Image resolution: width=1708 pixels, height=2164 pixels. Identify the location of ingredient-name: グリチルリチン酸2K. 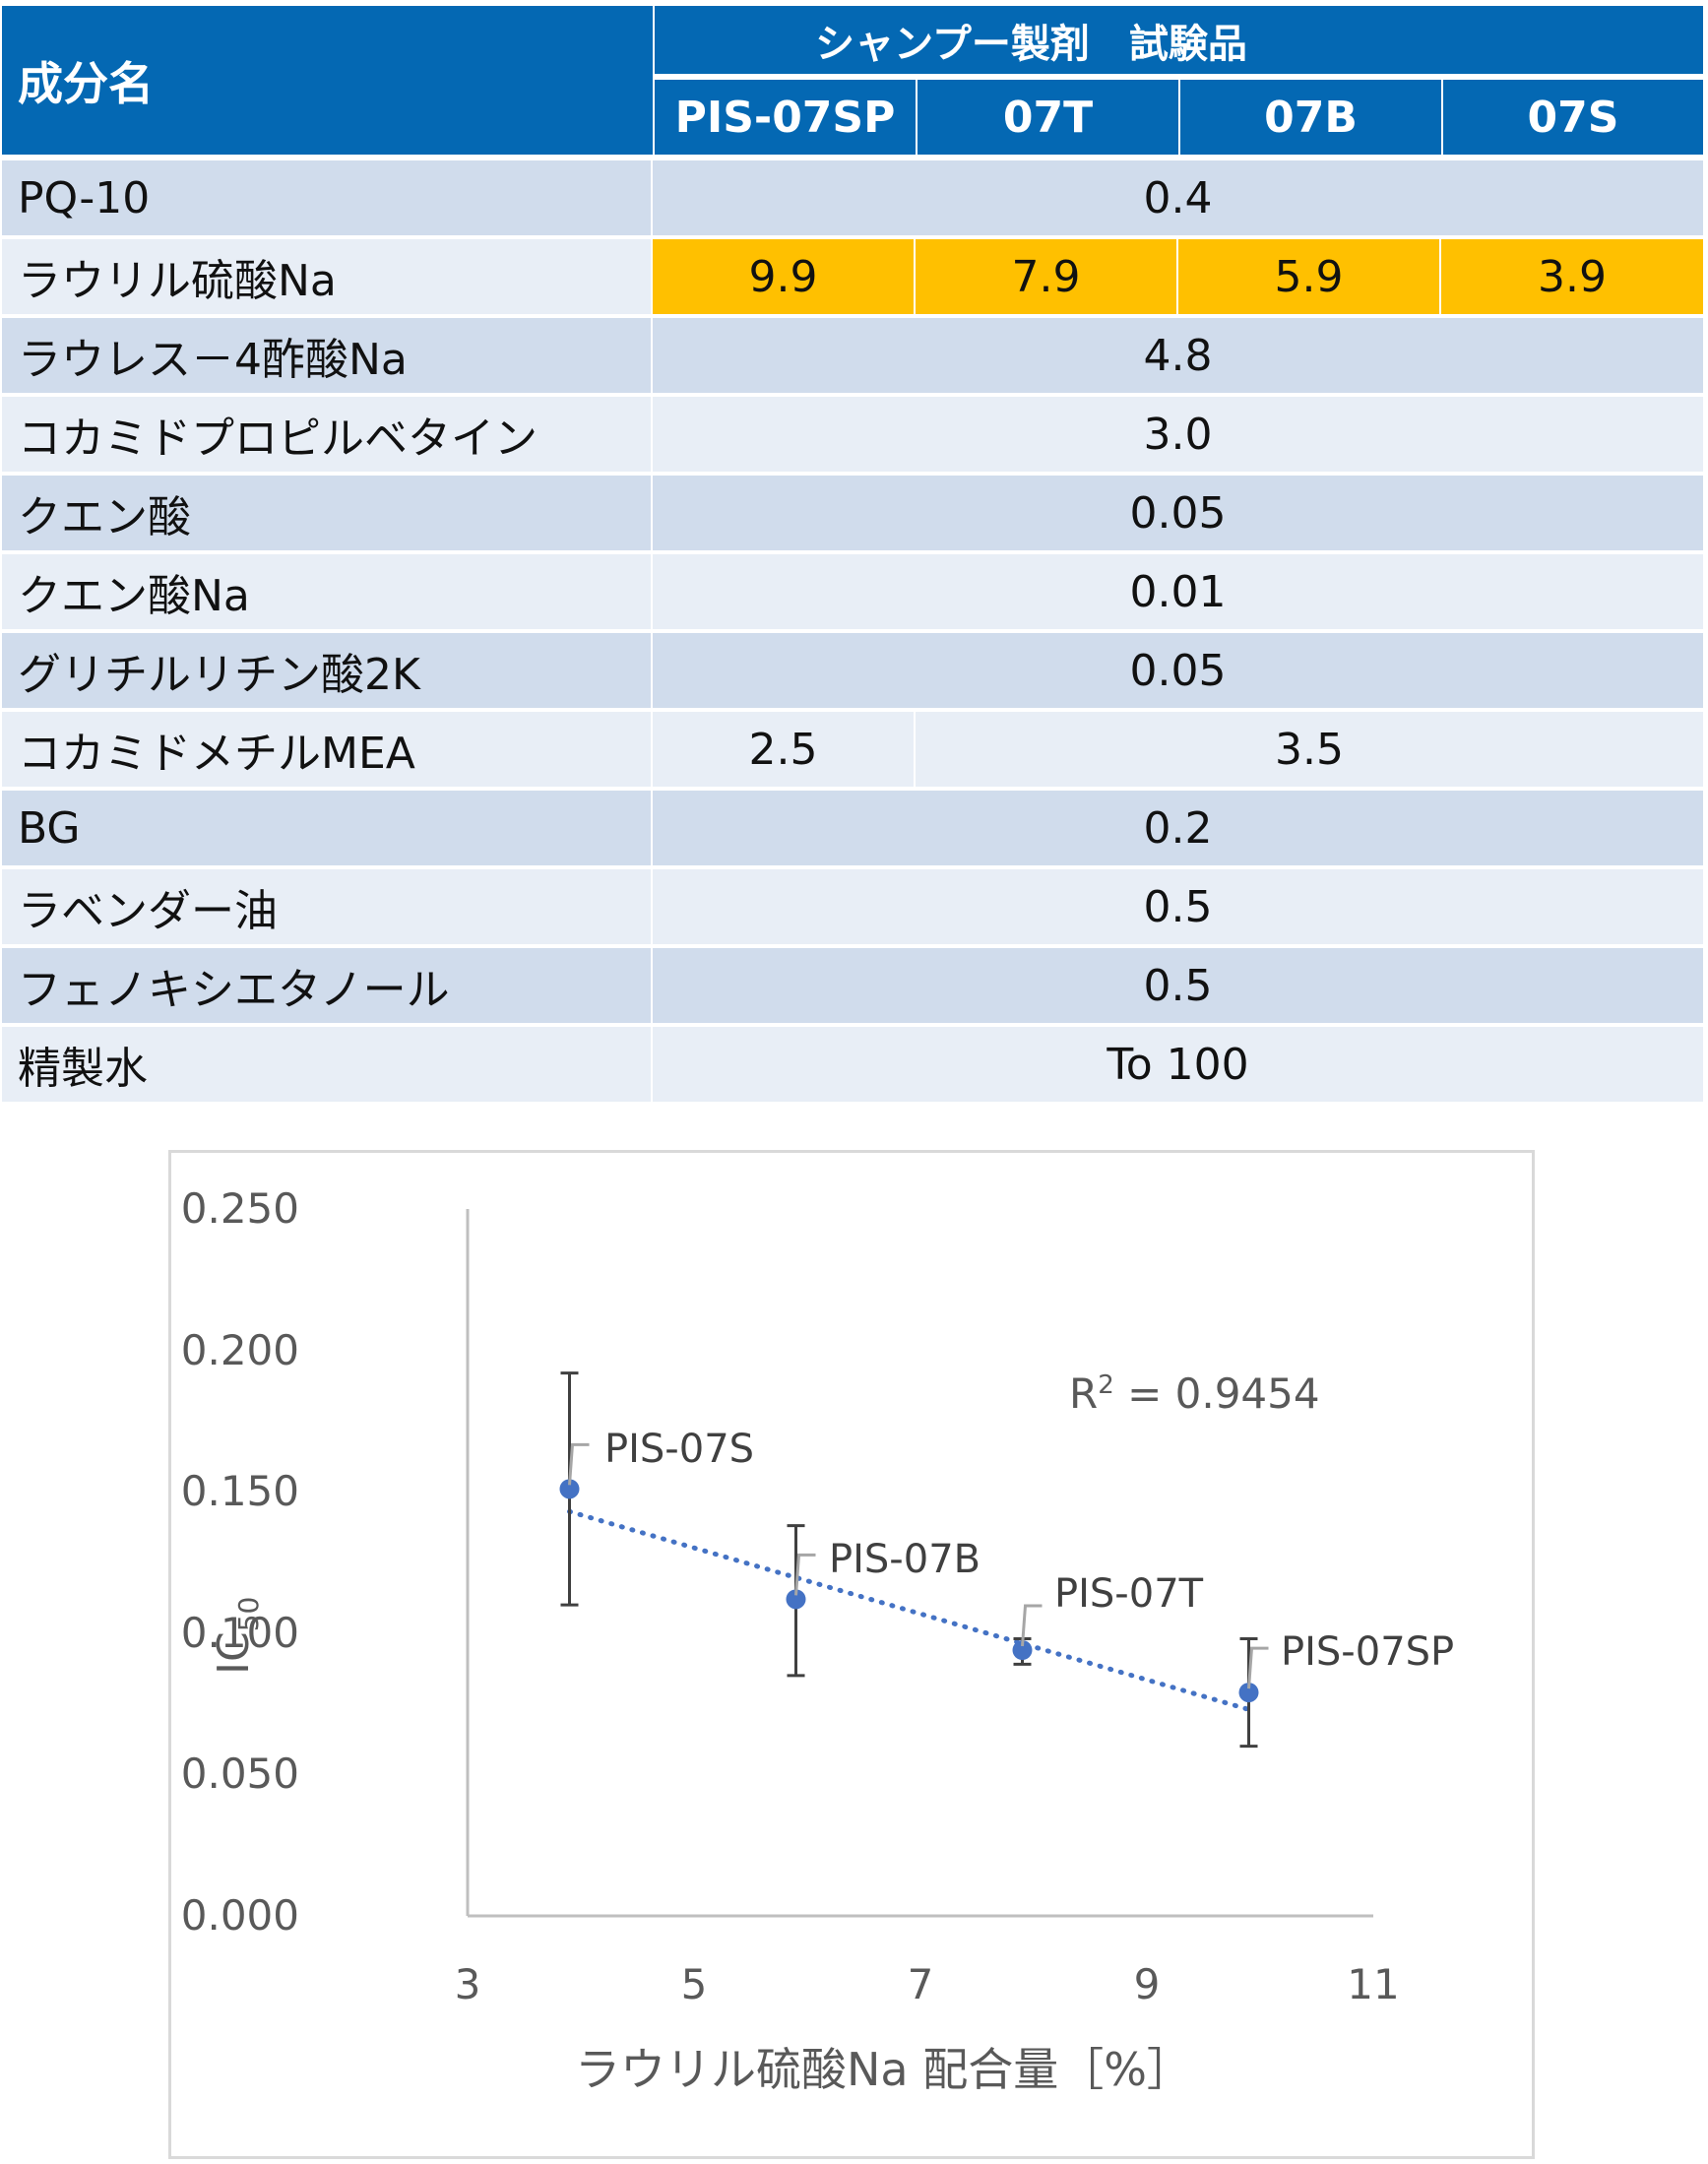
(327, 671).